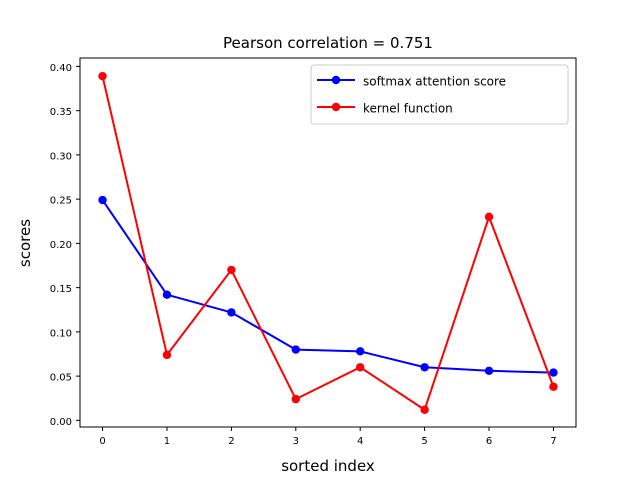 This screenshot has width=640, height=480. What do you see at coordinates (167, 441) in the screenshot?
I see `x-tick-label: 1` at bounding box center [167, 441].